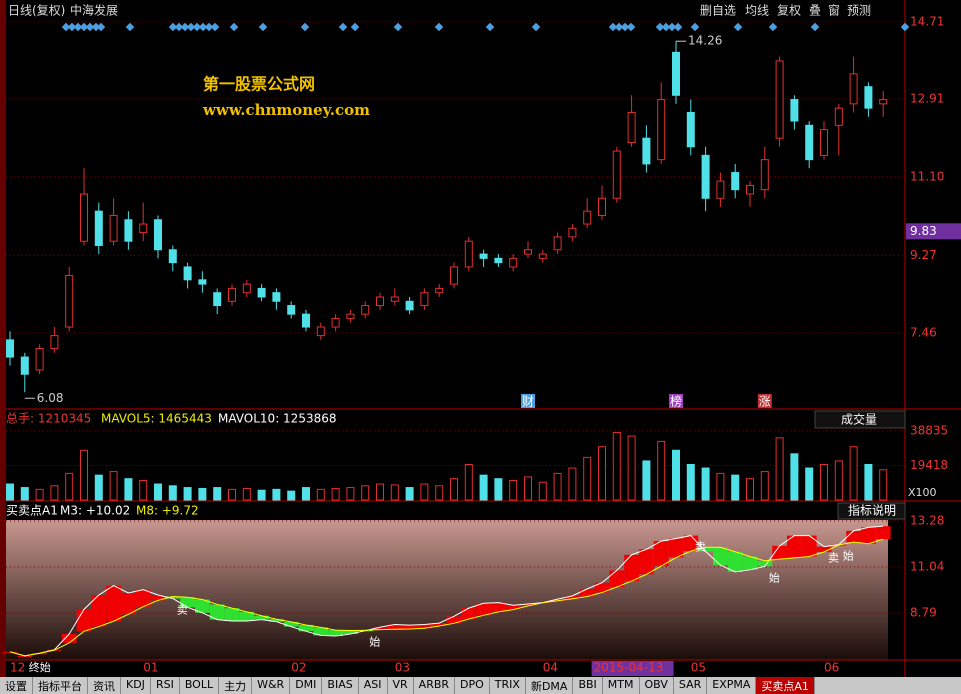 The image size is (961, 694). What do you see at coordinates (629, 668) in the screenshot?
I see `date-label: 2015-04-13` at bounding box center [629, 668].